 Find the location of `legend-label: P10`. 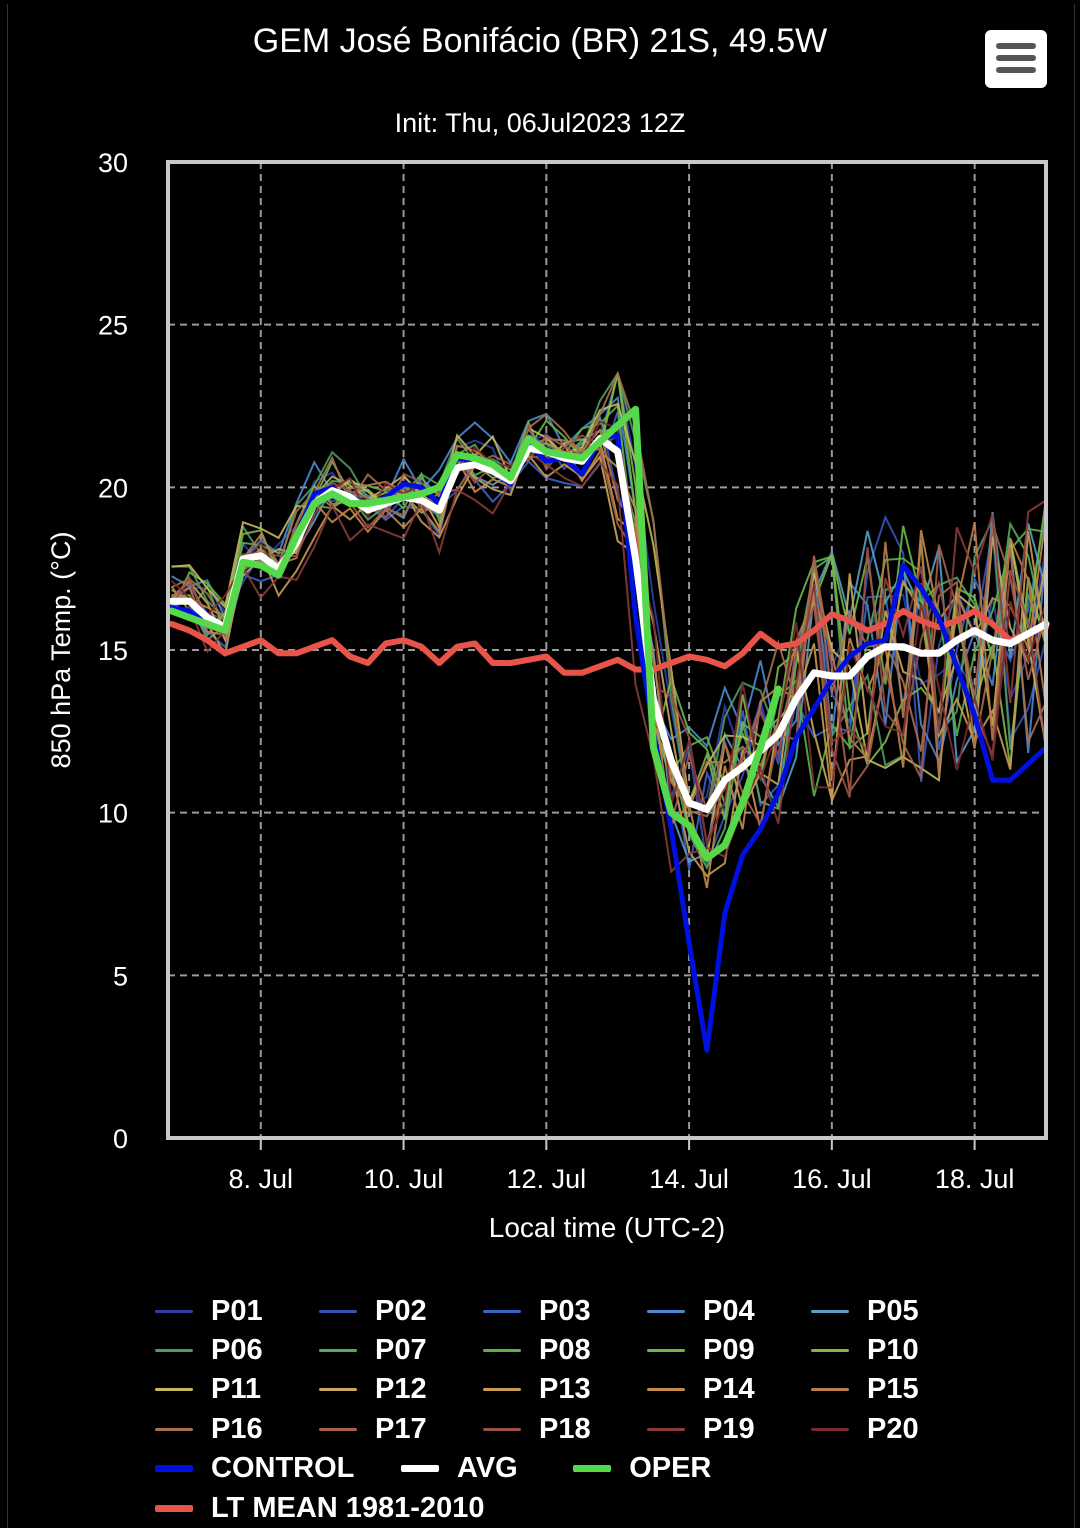

legend-label: P10 is located at coordinates (893, 1349).